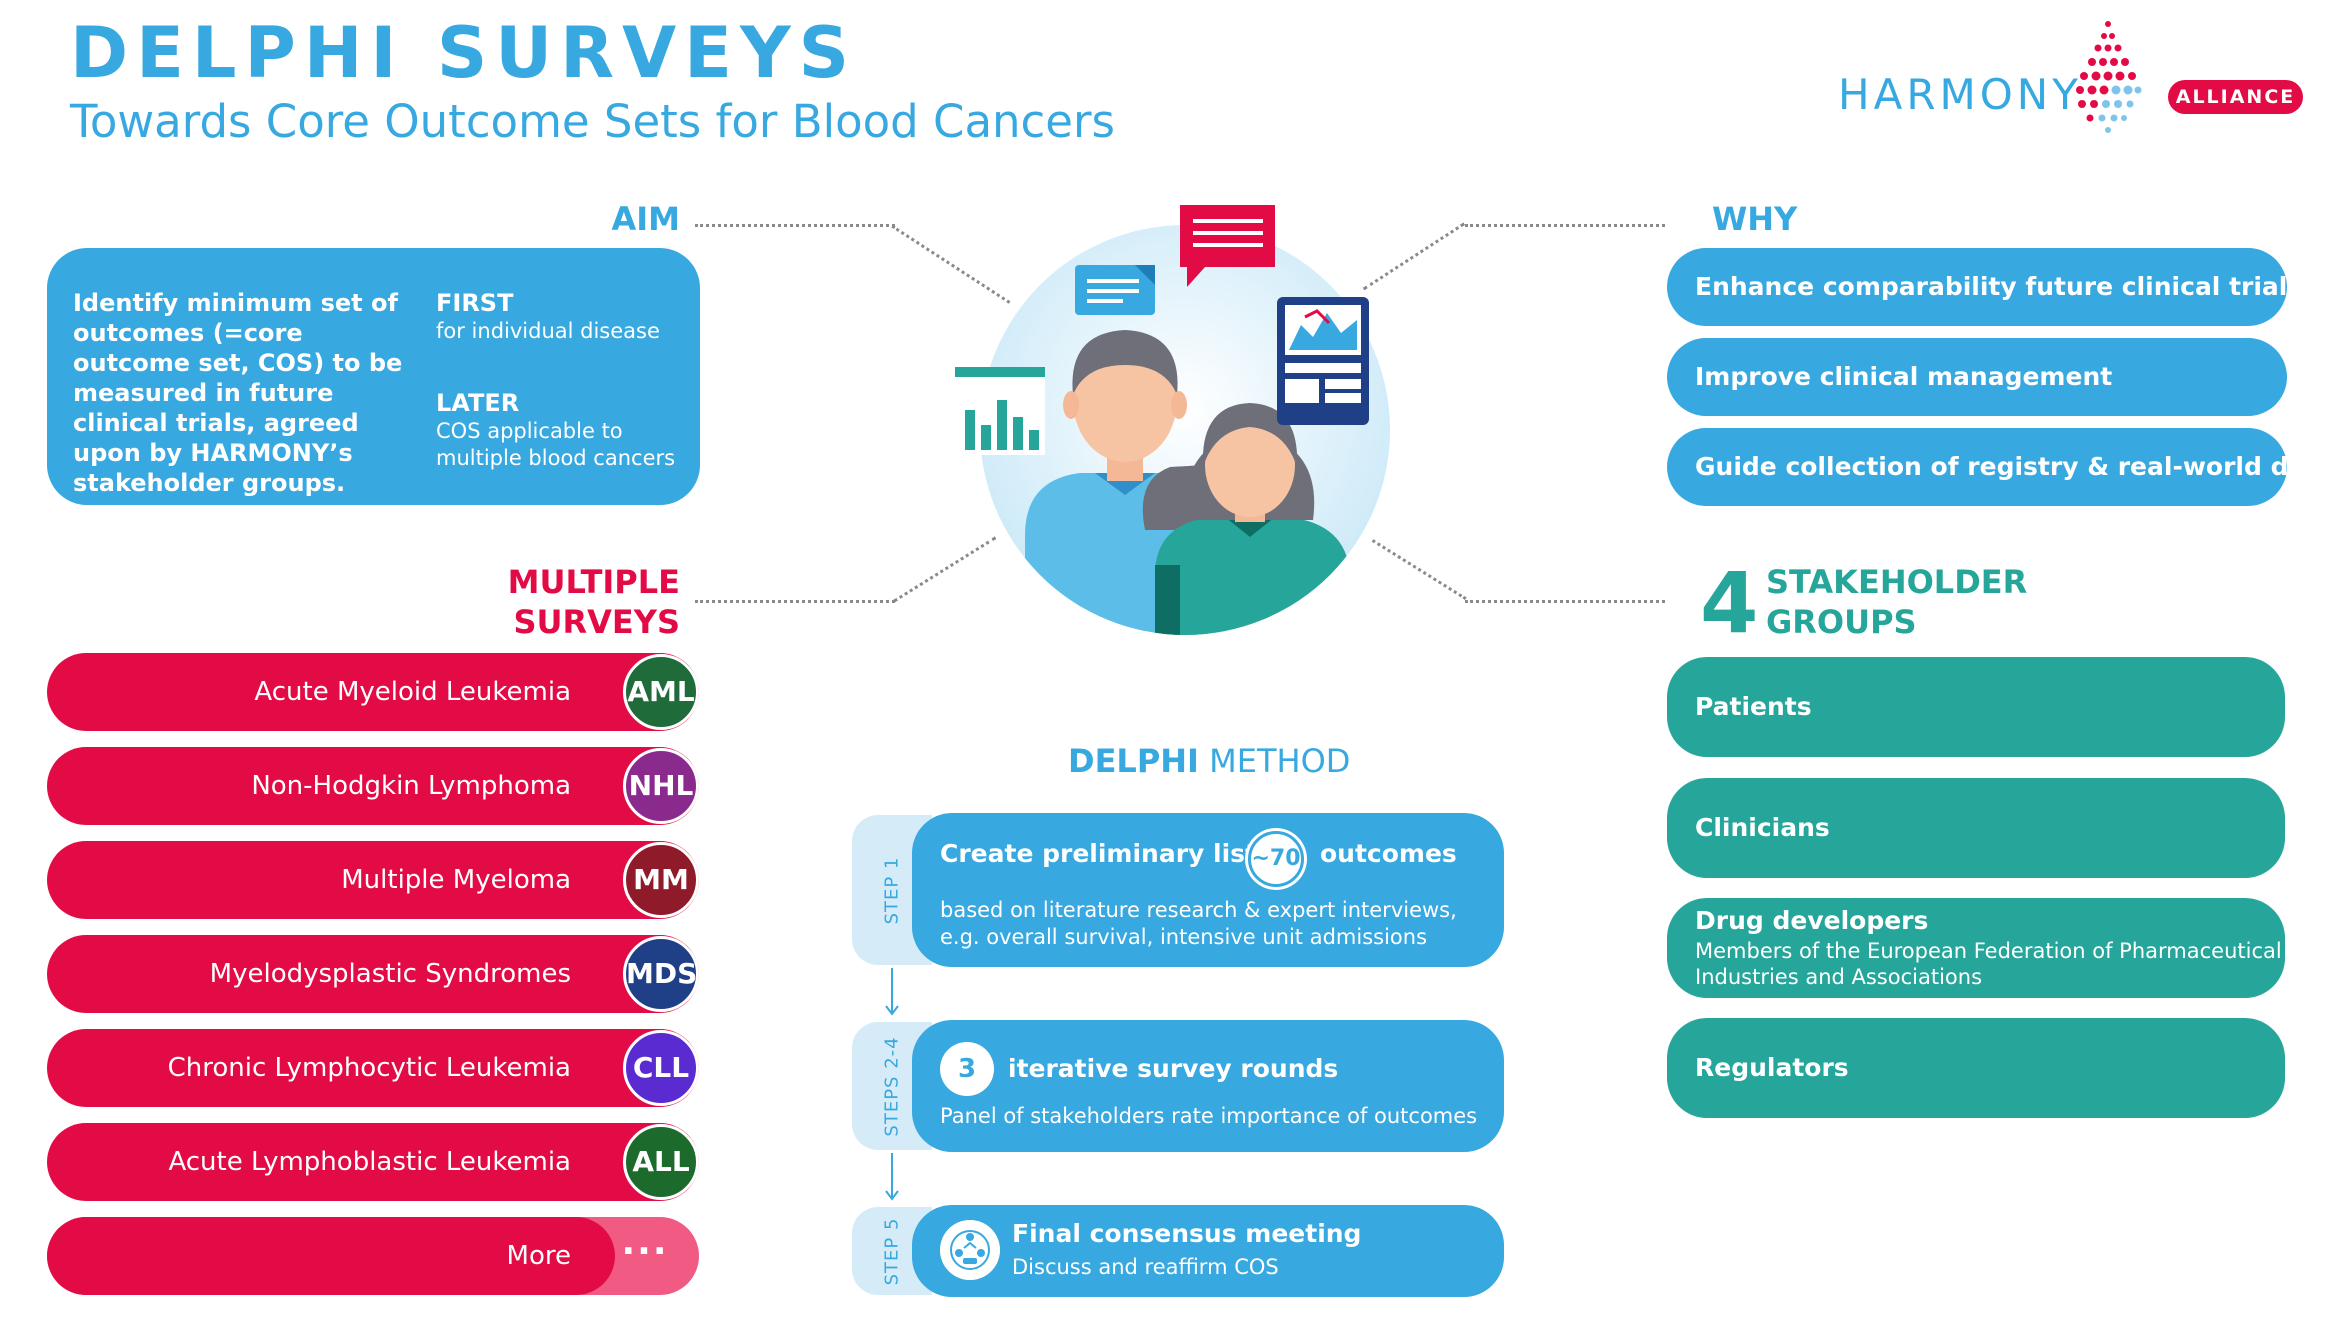  I want to click on method-heading-bold: DELPHI, so click(1133, 761).